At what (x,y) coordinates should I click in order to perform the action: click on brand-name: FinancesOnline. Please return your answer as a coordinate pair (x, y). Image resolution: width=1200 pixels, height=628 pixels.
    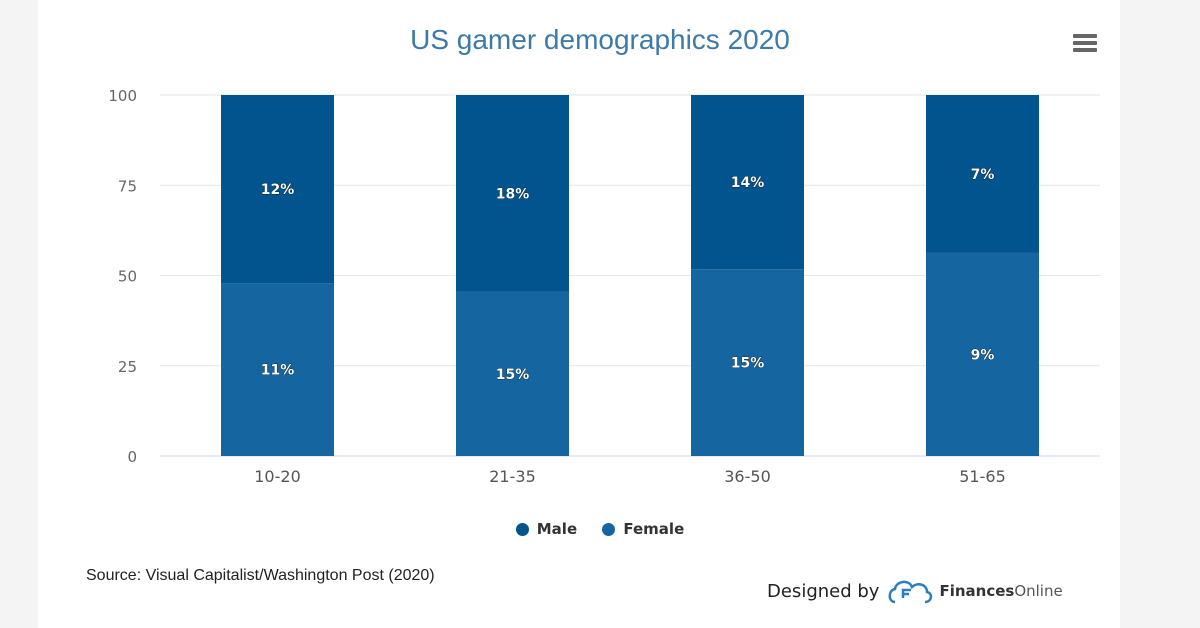
    Looking at the image, I should click on (1000, 591).